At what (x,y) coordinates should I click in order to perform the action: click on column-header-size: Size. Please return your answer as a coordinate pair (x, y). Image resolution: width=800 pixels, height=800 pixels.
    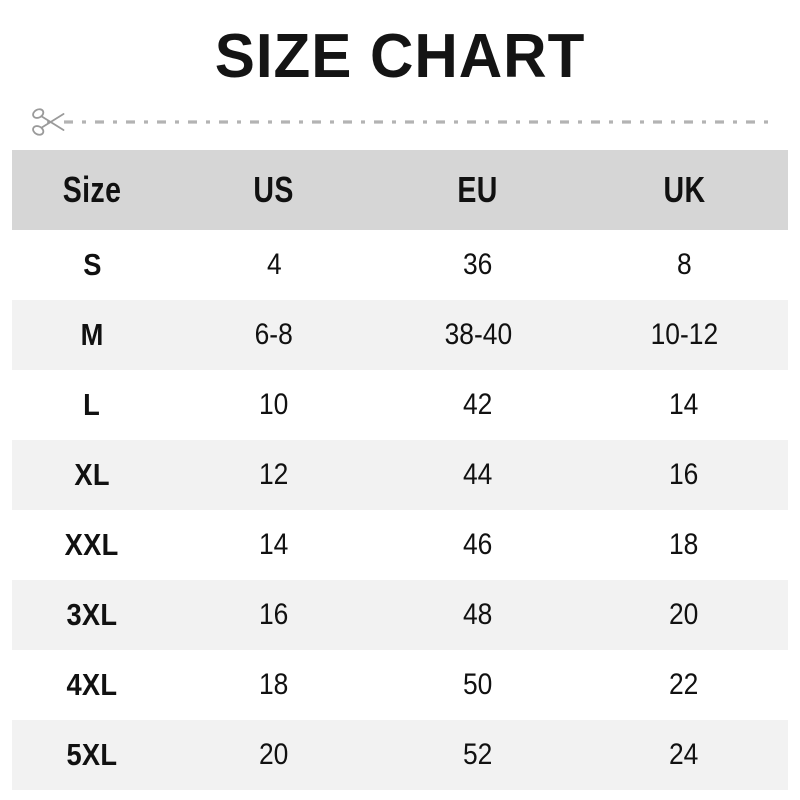
    Looking at the image, I should click on (92, 190).